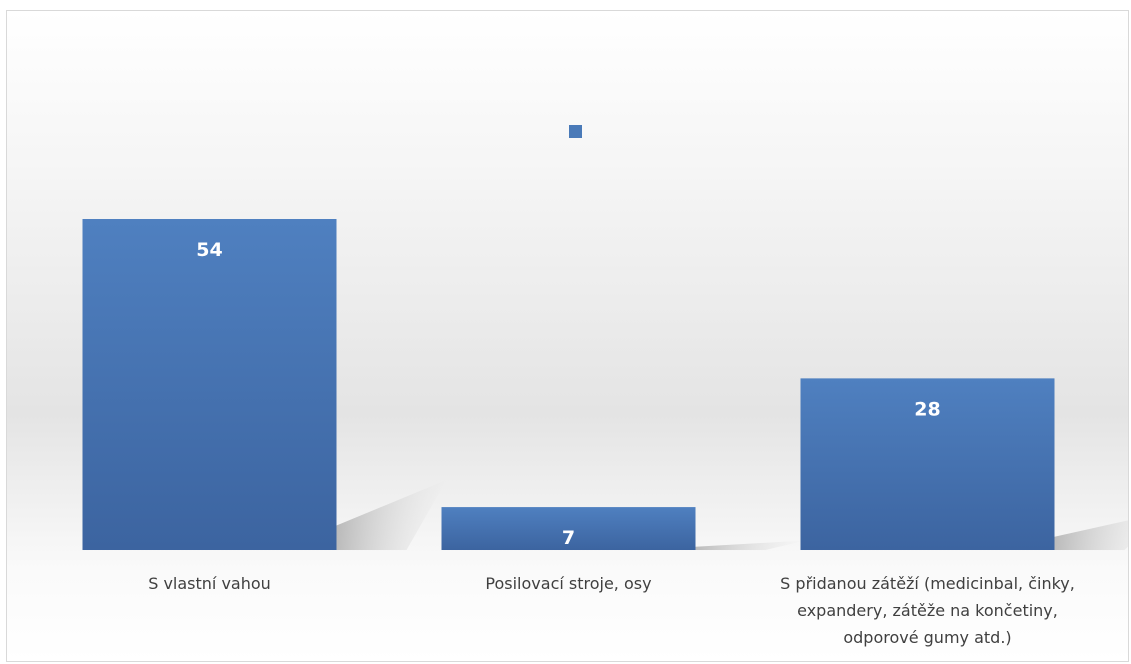  Describe the element at coordinates (568, 538) in the screenshot. I see `data-label: 7` at that location.